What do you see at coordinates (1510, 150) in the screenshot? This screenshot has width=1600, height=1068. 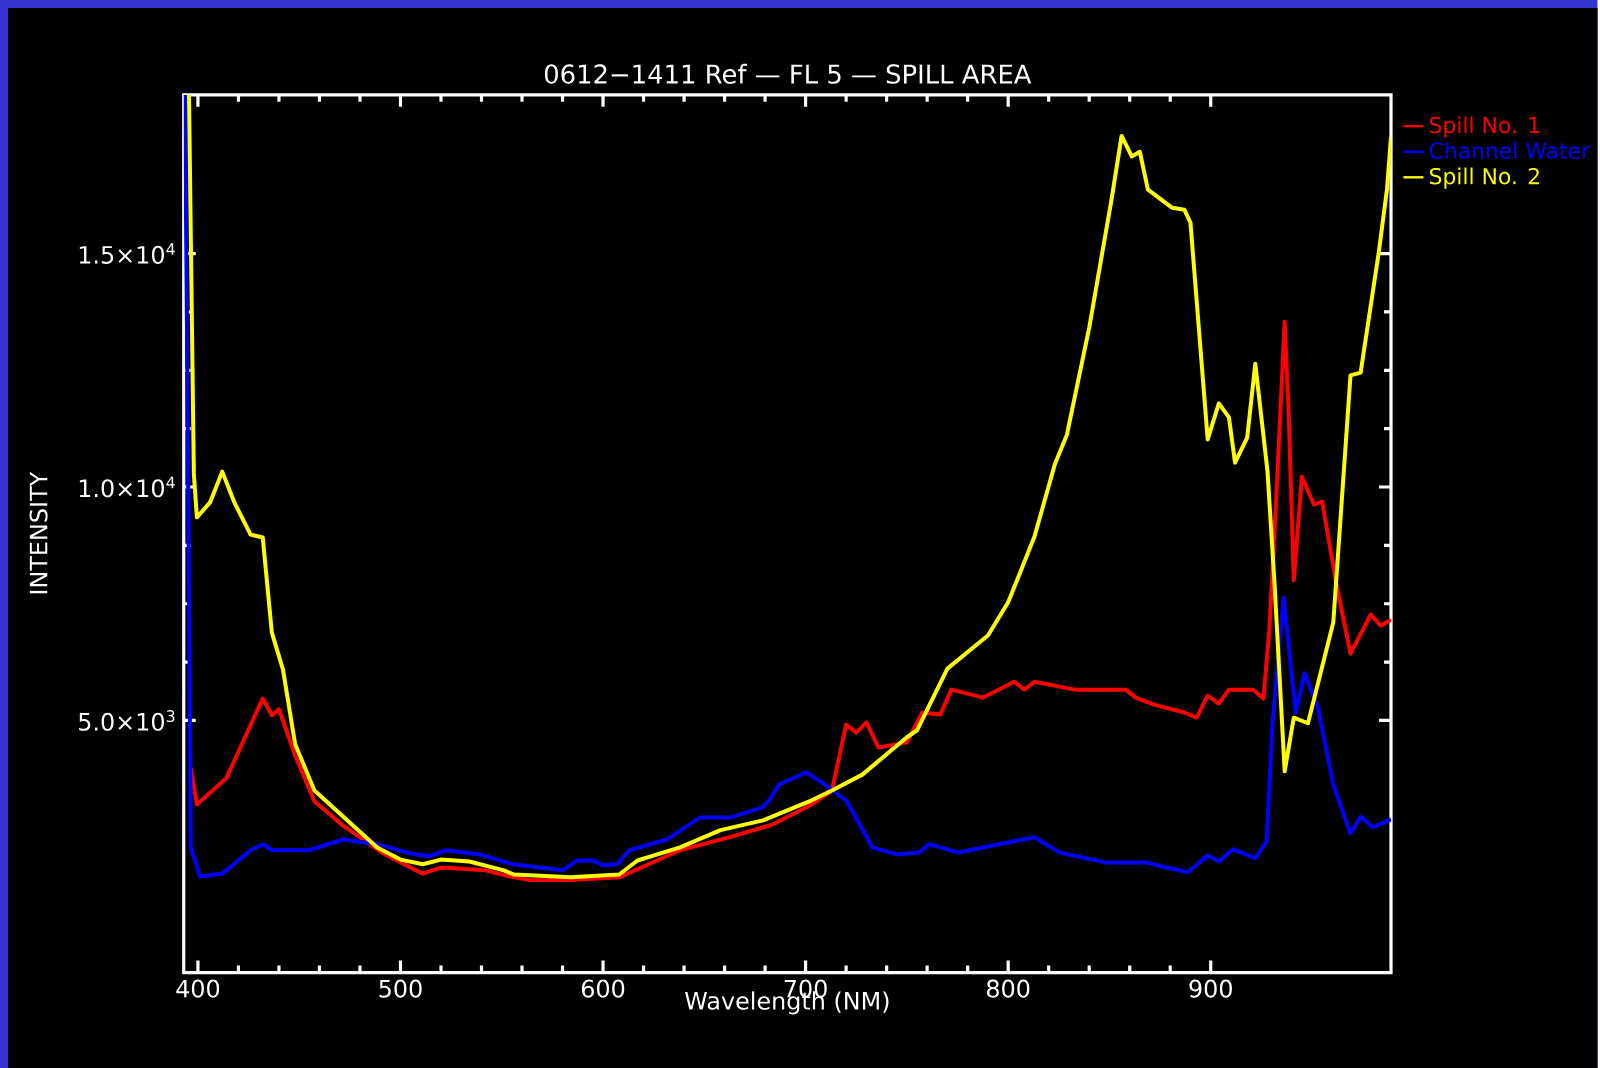 I see `legend-label: Channel Water` at bounding box center [1510, 150].